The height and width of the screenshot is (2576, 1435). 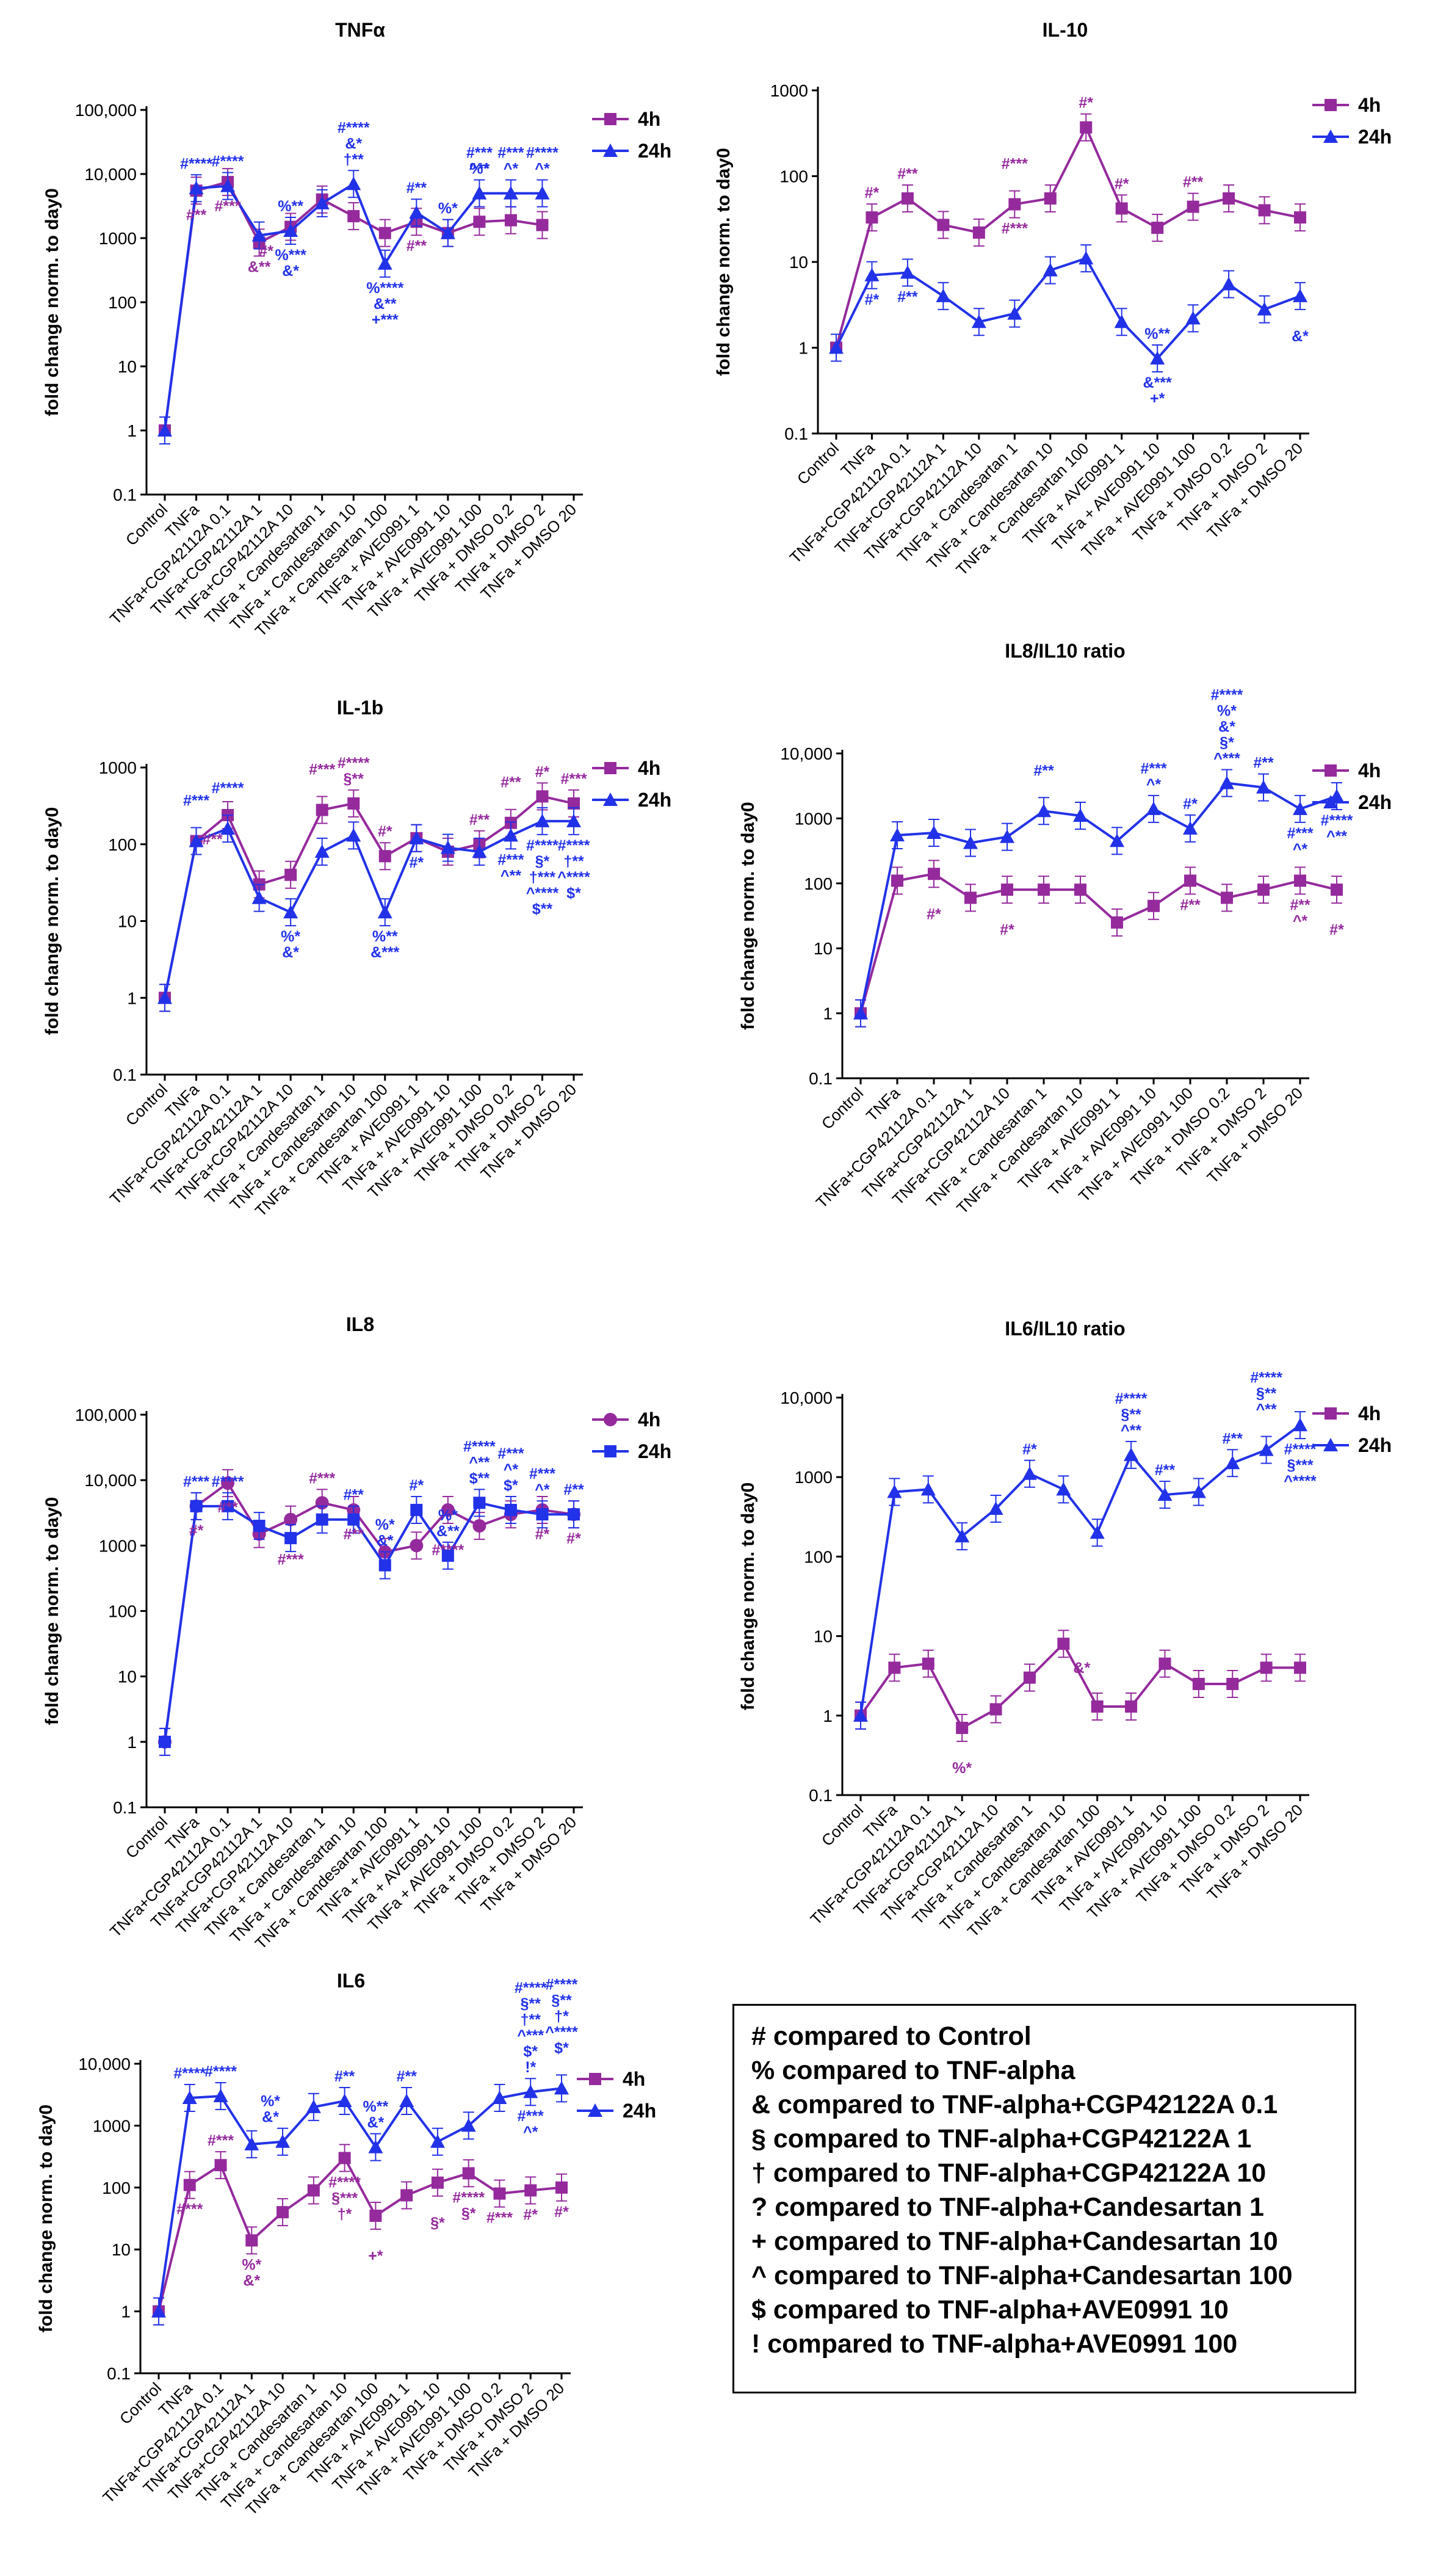 What do you see at coordinates (1369, 1413) in the screenshot?
I see `legend-label: 4h` at bounding box center [1369, 1413].